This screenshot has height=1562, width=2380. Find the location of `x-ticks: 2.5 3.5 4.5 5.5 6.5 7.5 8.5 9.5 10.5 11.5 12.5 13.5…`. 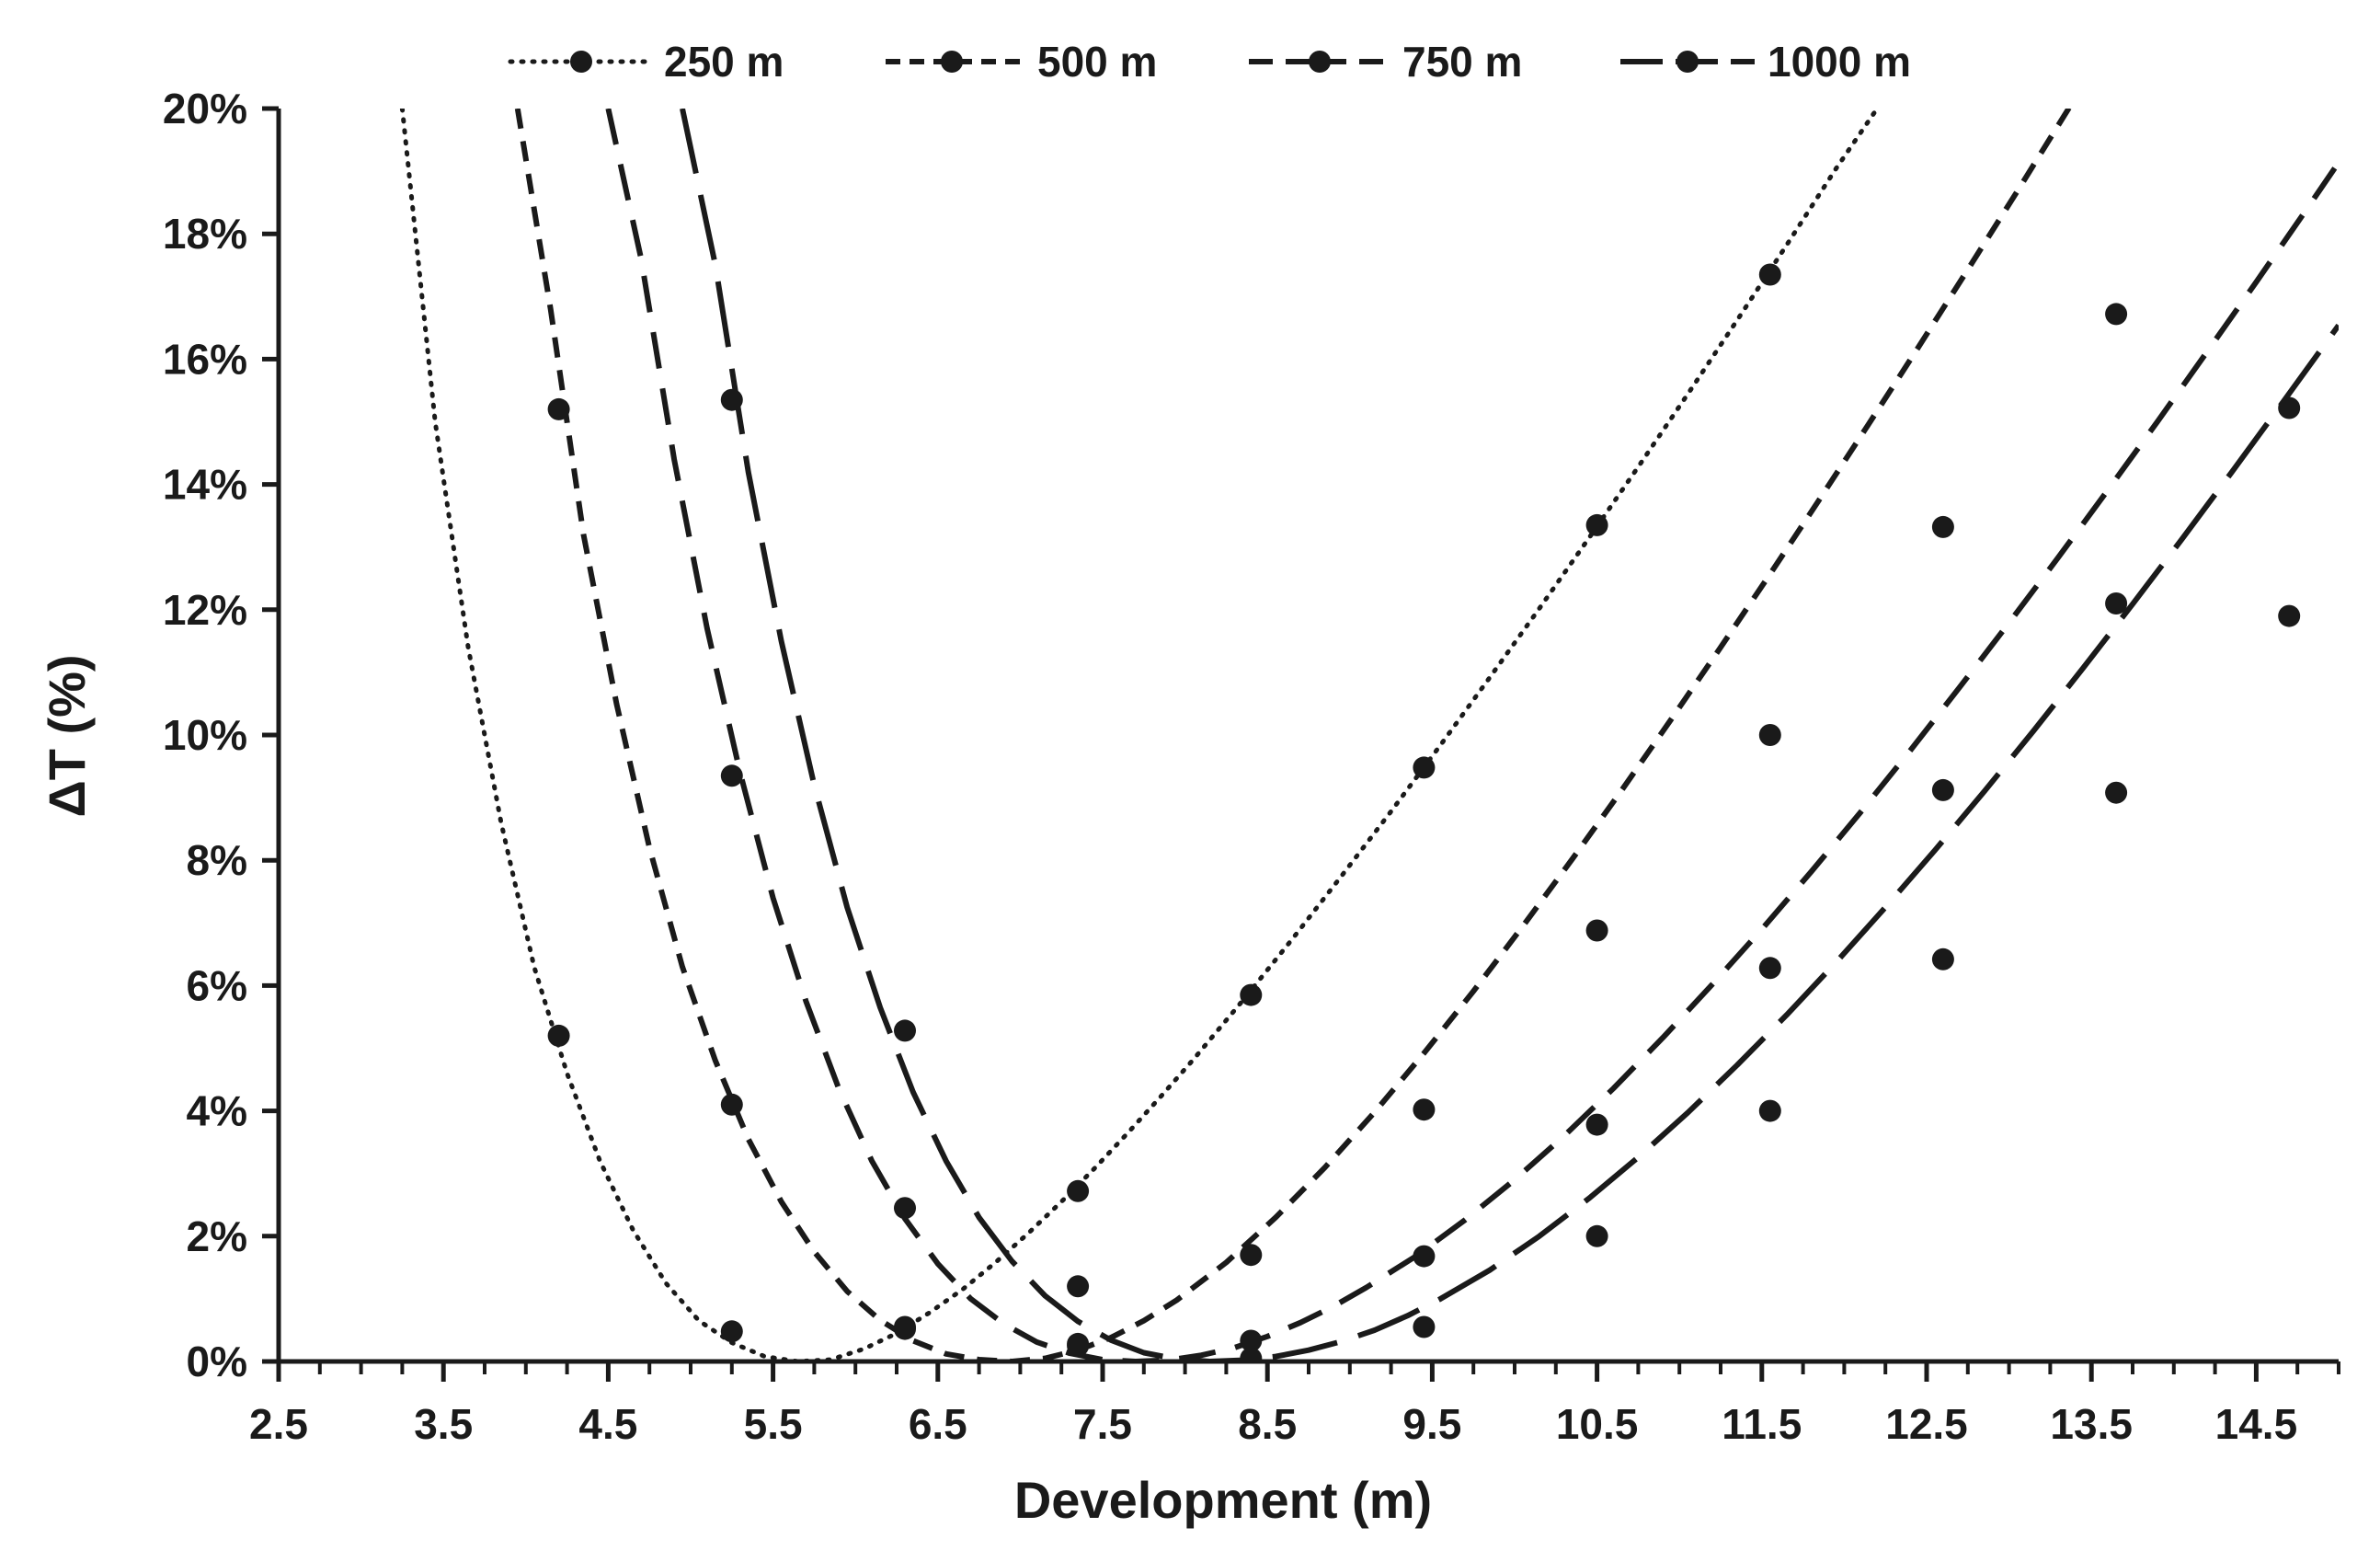

x-ticks: 2.5 3.5 4.5 5.5 6.5 7.5 8.5 9.5 10.5 11.5 12.5 13.5… is located at coordinates (1273, 1404).